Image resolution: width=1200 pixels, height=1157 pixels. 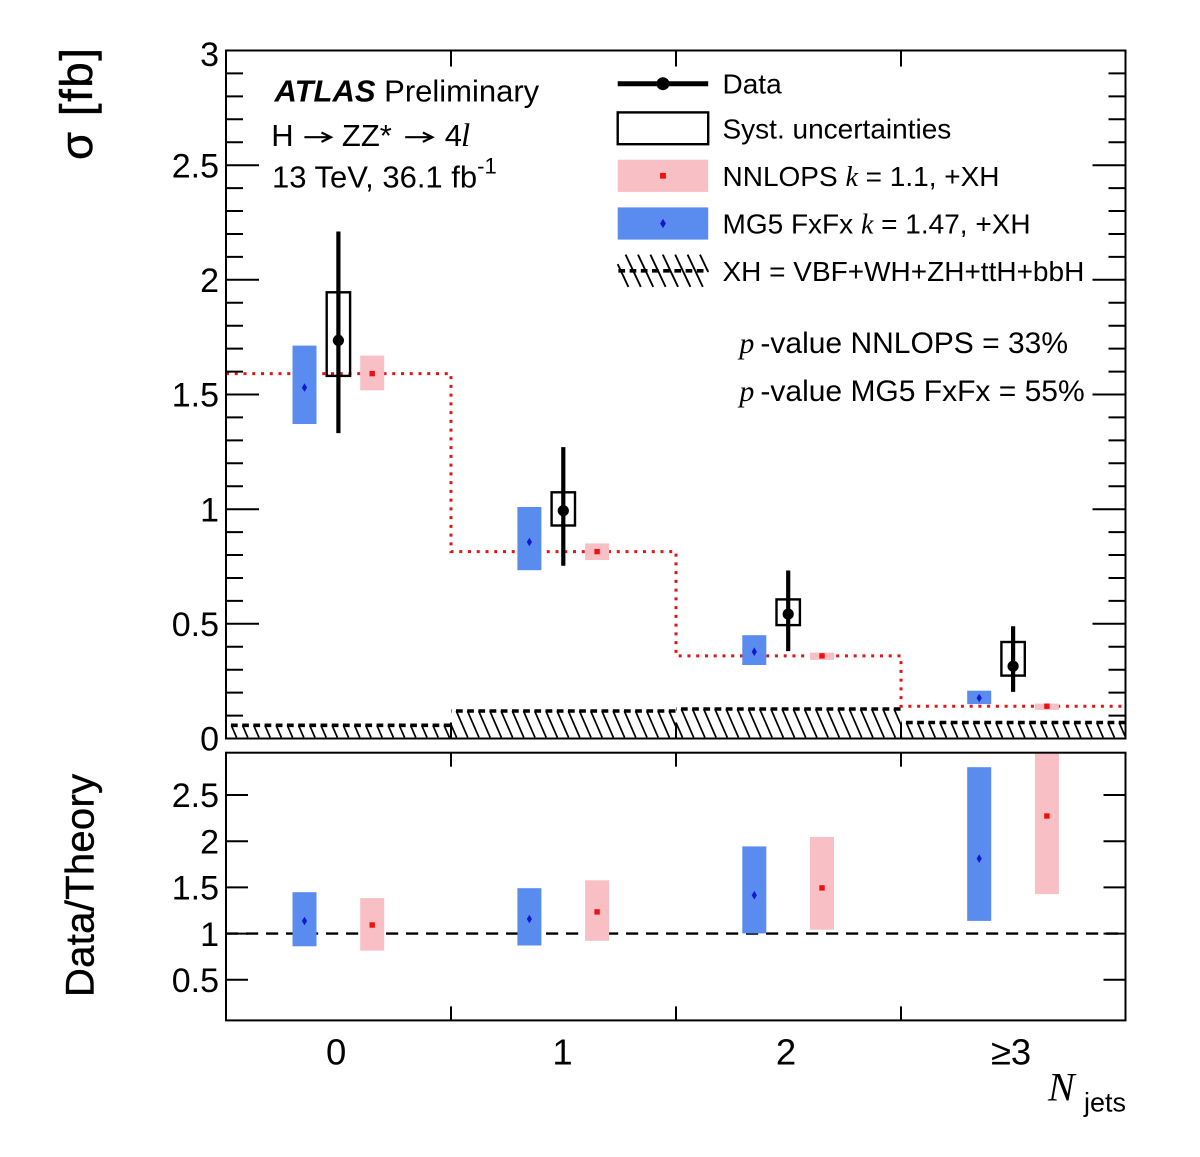 I want to click on svg-text: Syst. uncertainties, so click(x=837, y=128).